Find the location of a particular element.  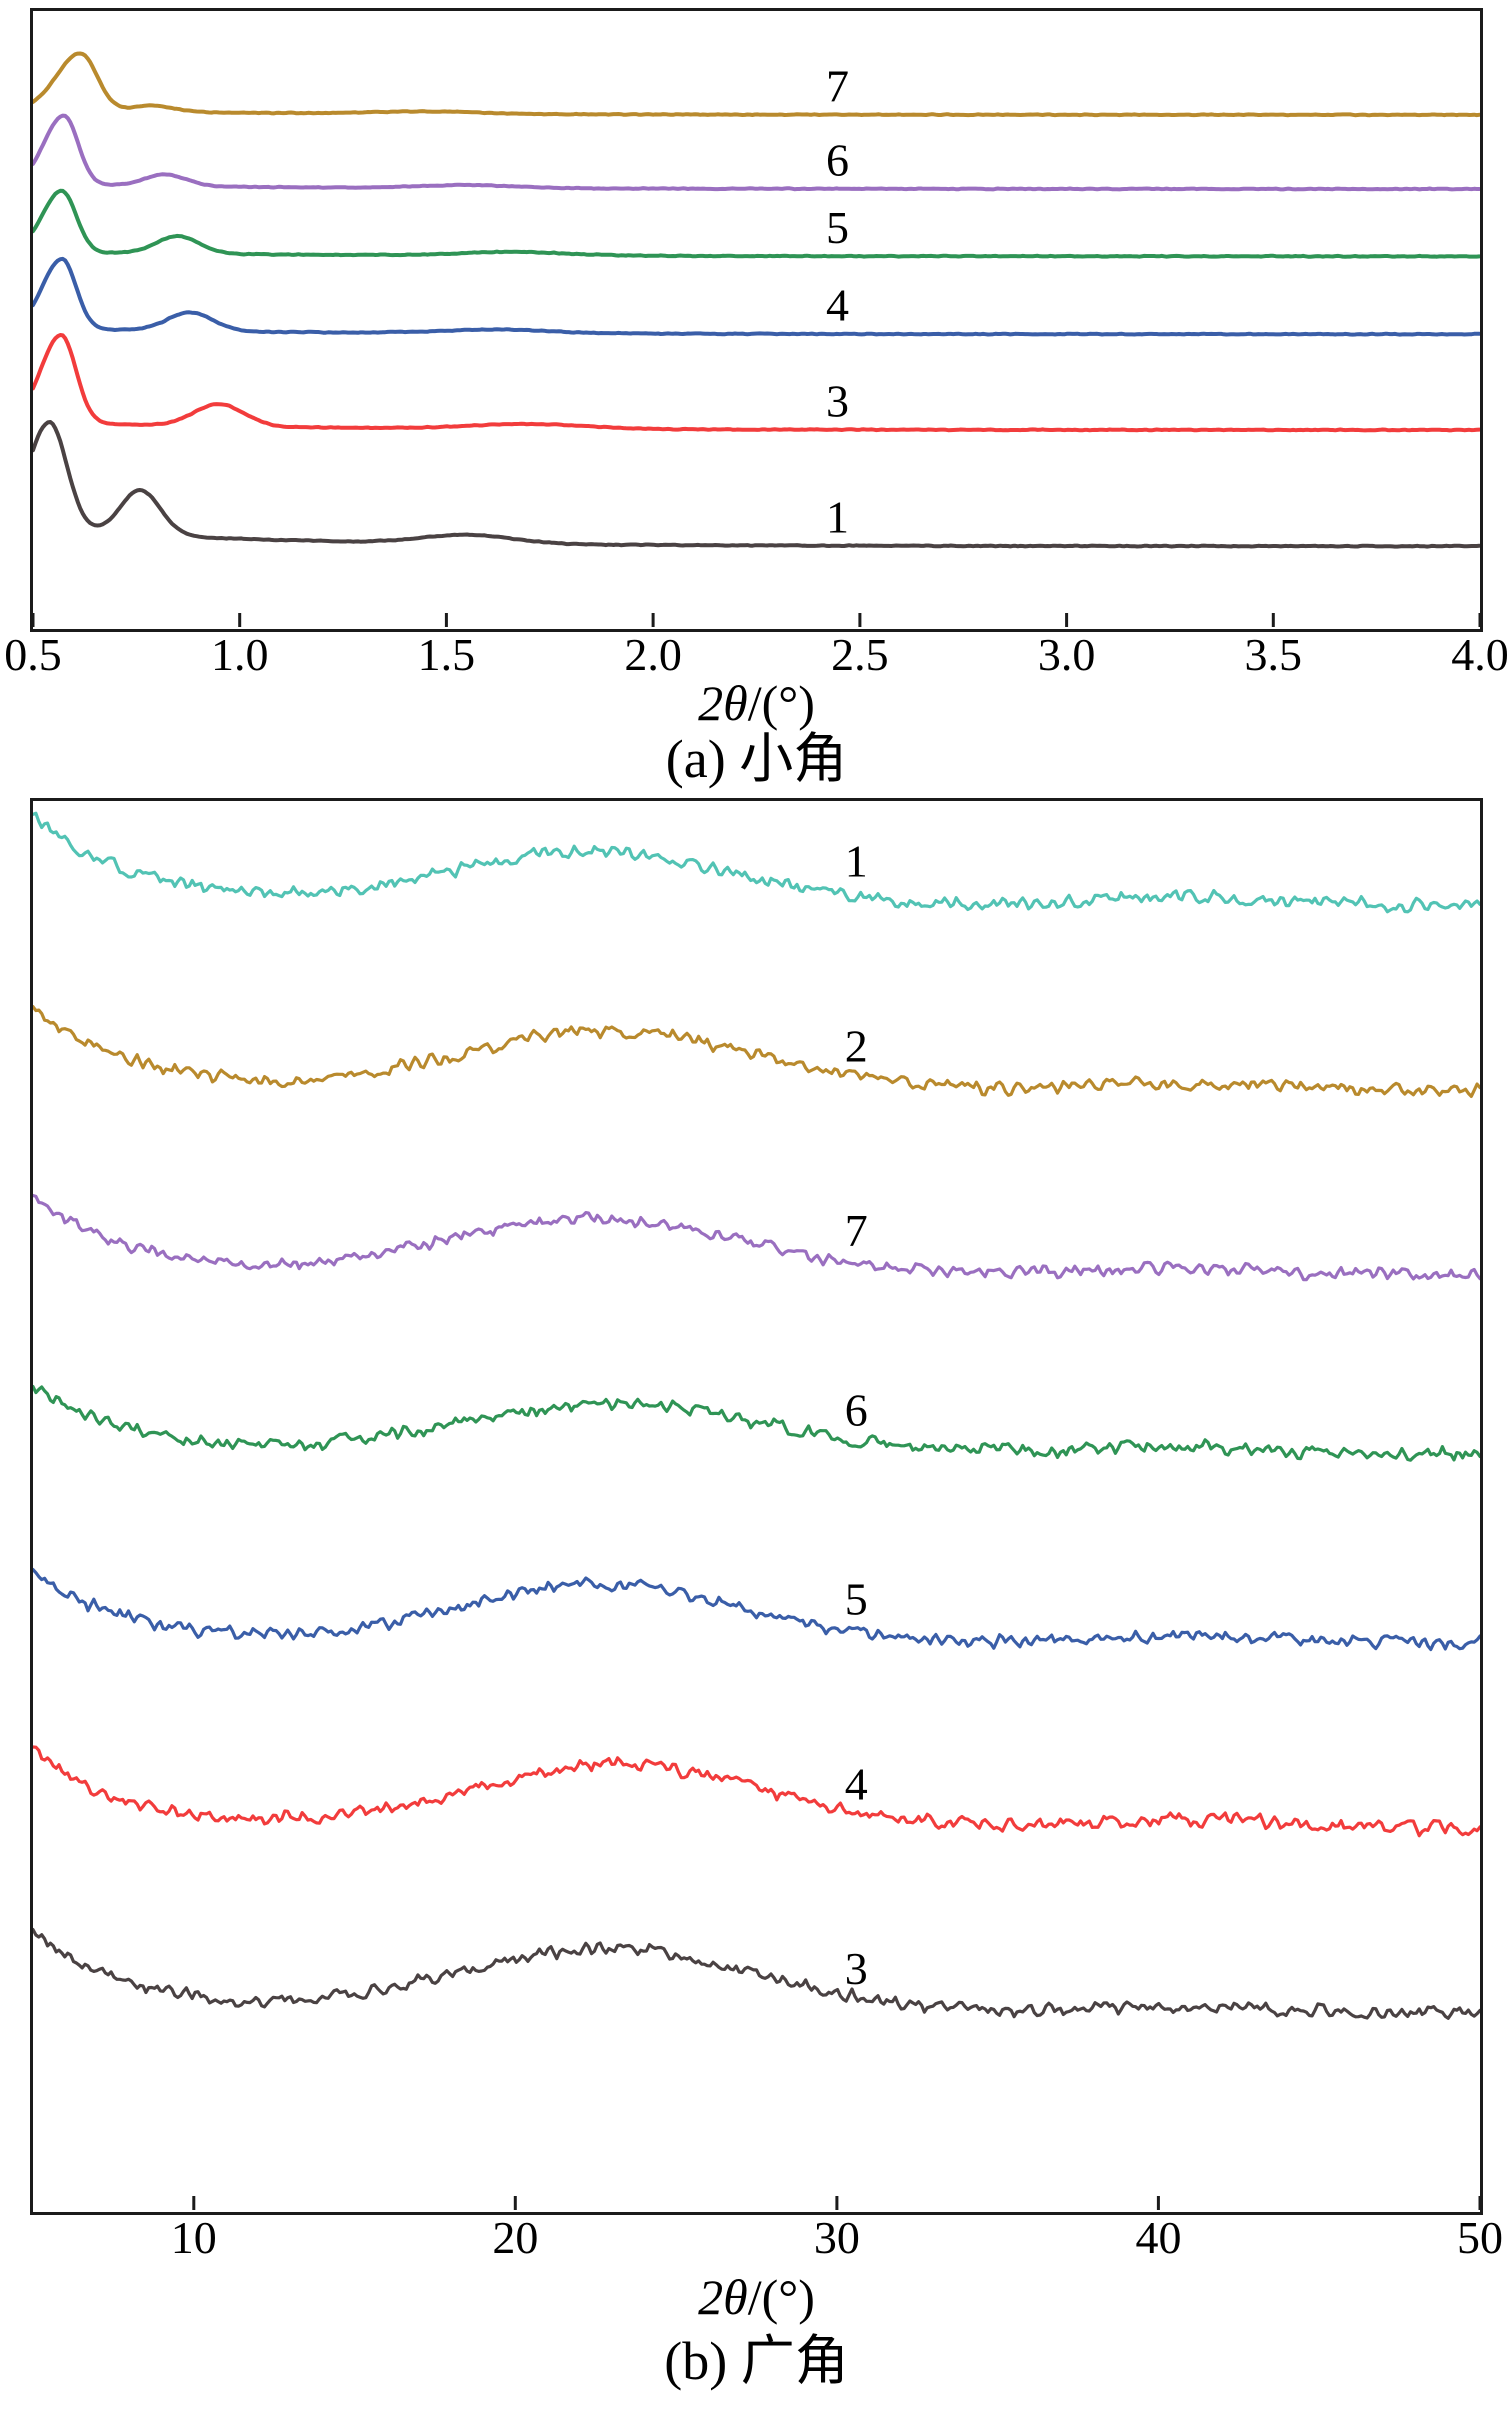

saxs-caption: (a) 小角 is located at coordinates (756, 759).